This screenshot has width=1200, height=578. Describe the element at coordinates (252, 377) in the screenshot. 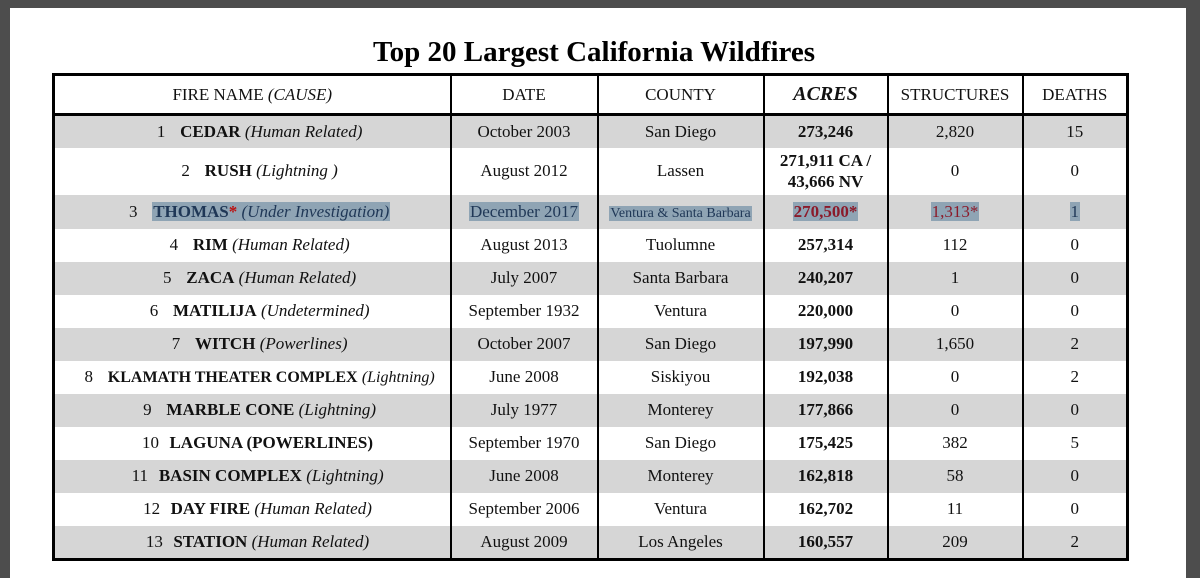

I see `fire-name-cell: 8 KLAMATH THEATER COMPLEX (Lightning)` at that location.